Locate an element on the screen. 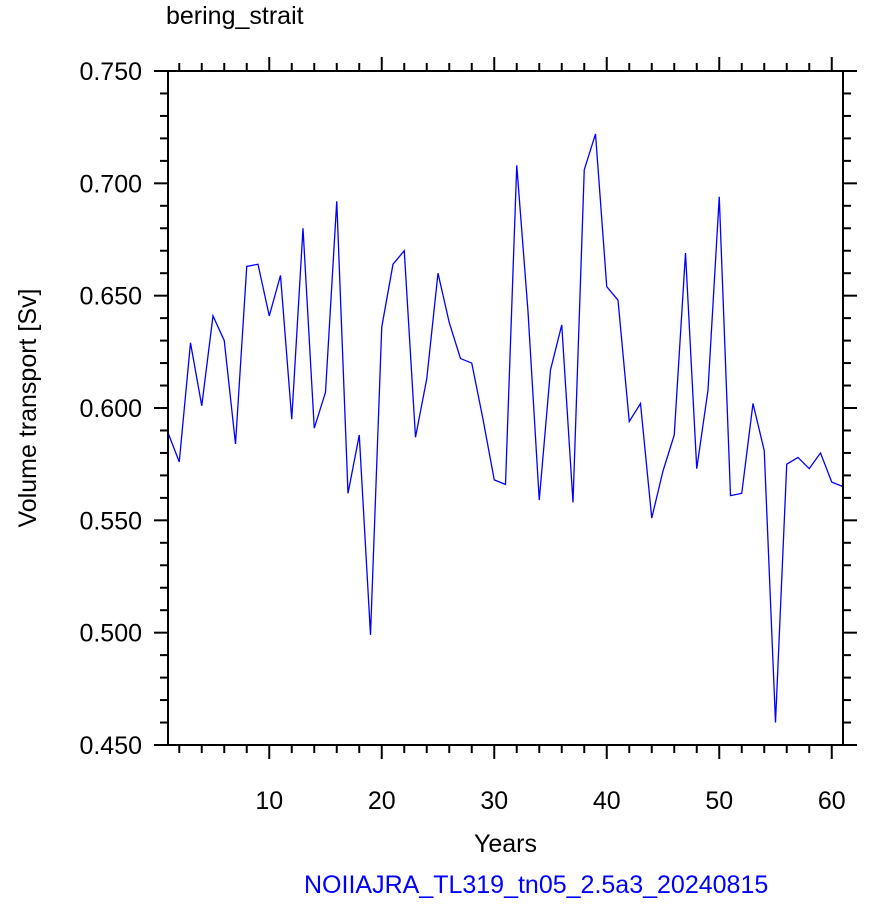  y-tick-label: 0.650 is located at coordinates (110, 297).